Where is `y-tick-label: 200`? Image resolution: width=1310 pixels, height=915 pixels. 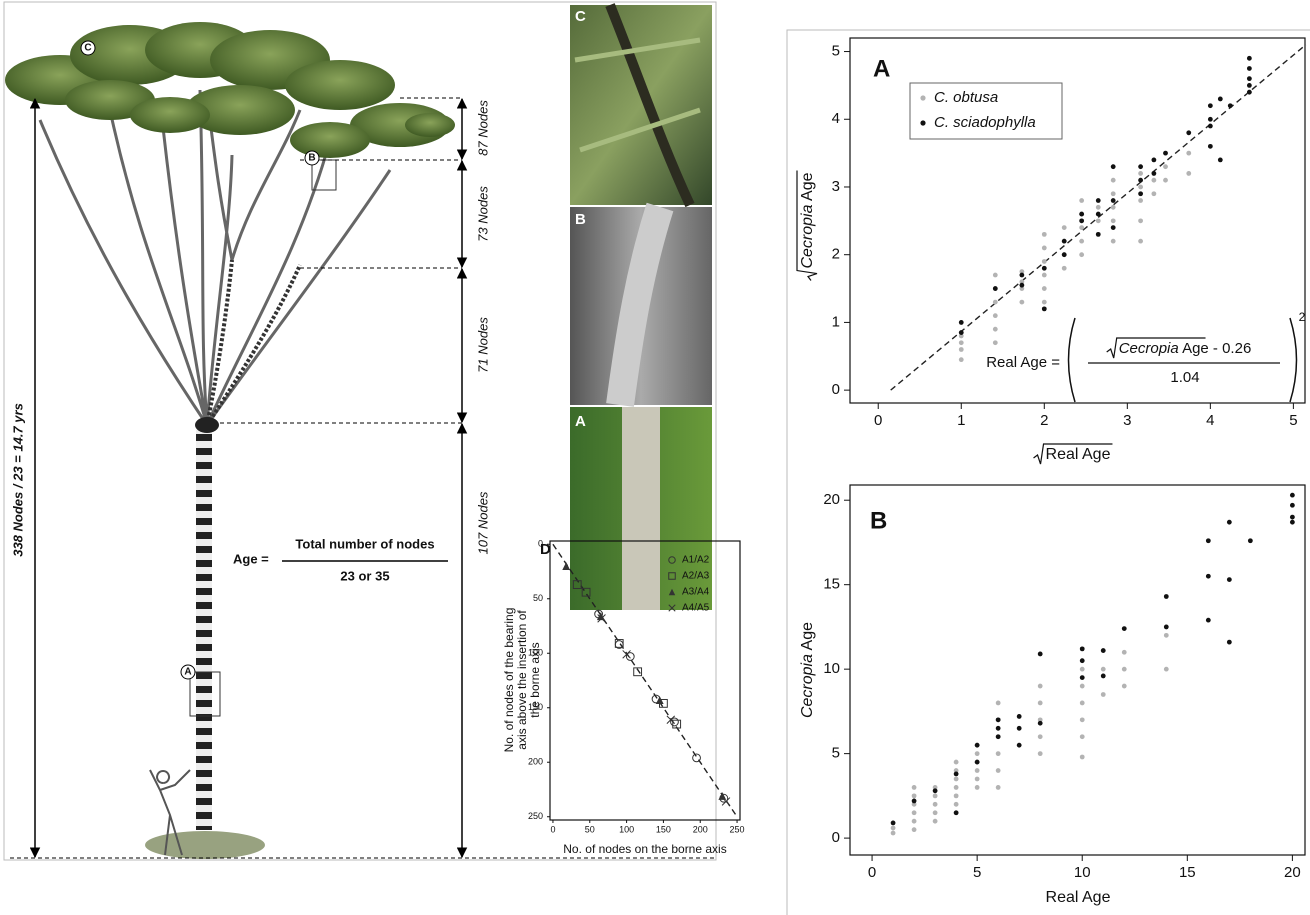
y-tick-label: 200 is located at coordinates (535, 762).